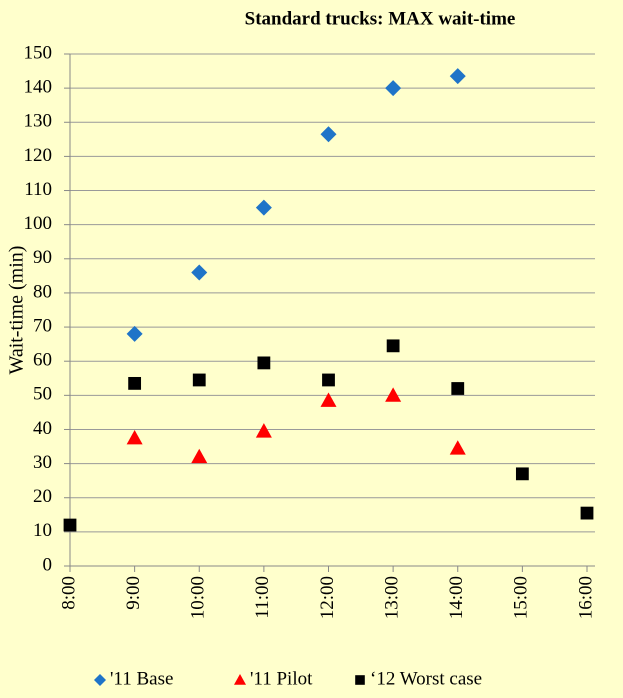  Describe the element at coordinates (426, 678) in the screenshot. I see `legend-label: ‘12 Worst case` at that location.